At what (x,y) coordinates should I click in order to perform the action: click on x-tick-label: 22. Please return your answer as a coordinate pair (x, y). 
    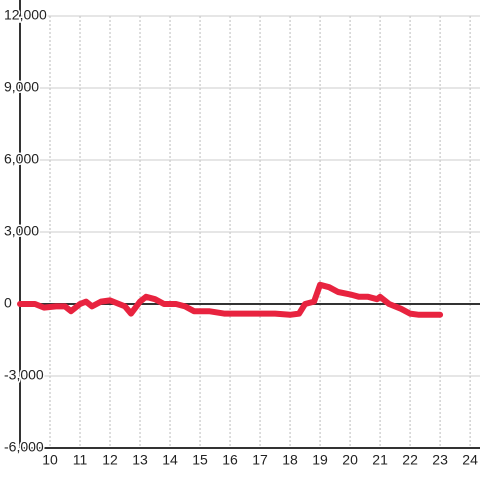
    Looking at the image, I should click on (410, 460).